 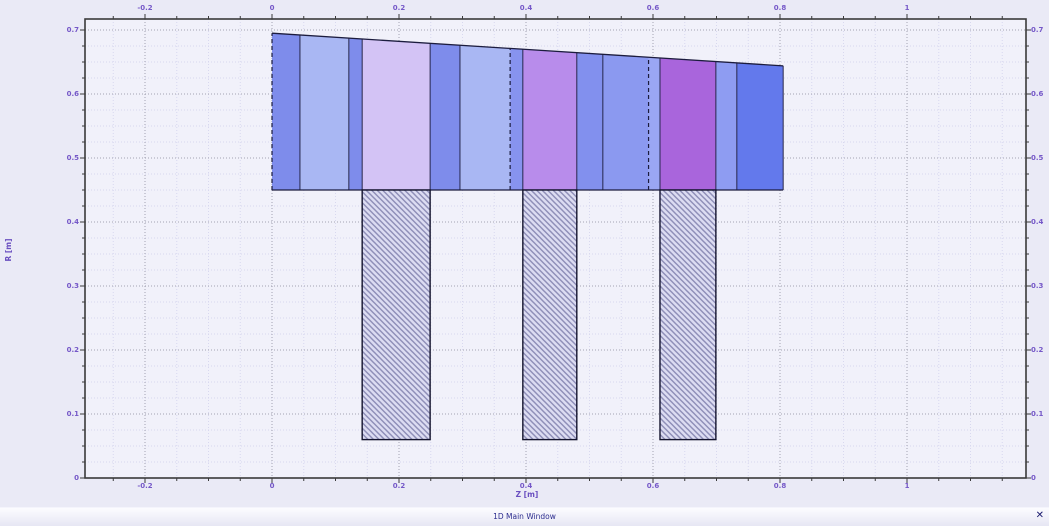 What do you see at coordinates (527, 494) in the screenshot?
I see `x-axis-title: Z [m]` at bounding box center [527, 494].